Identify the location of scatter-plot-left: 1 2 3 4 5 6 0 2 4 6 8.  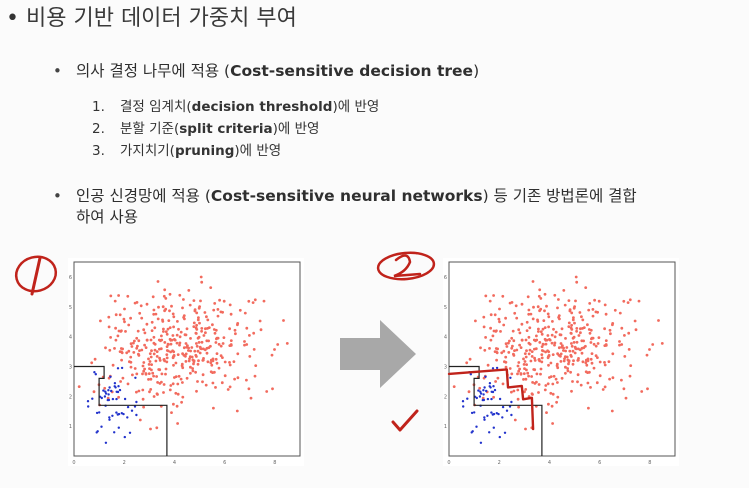
(186, 362).